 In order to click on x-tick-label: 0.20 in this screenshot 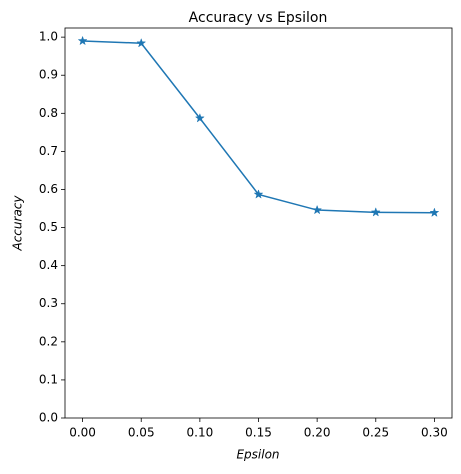, I will do `click(317, 433)`.